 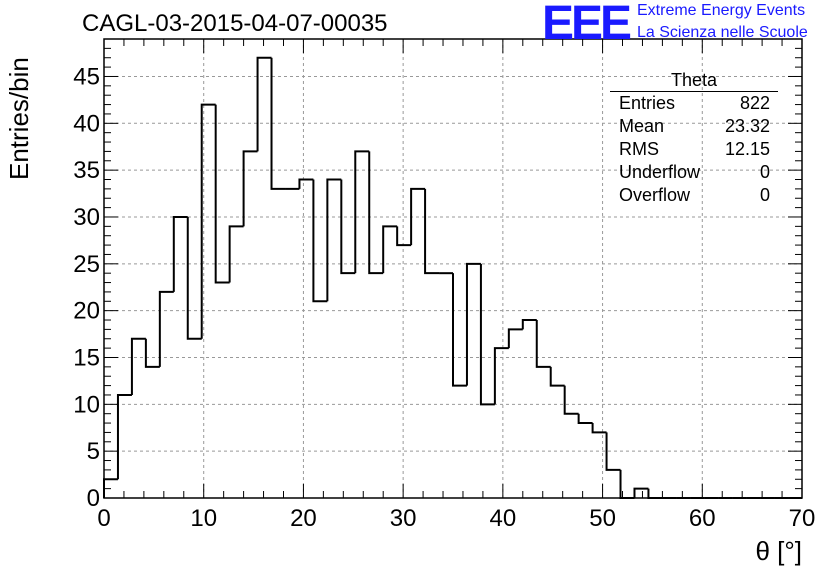 I want to click on x-tick-label: 70, so click(x=802, y=518).